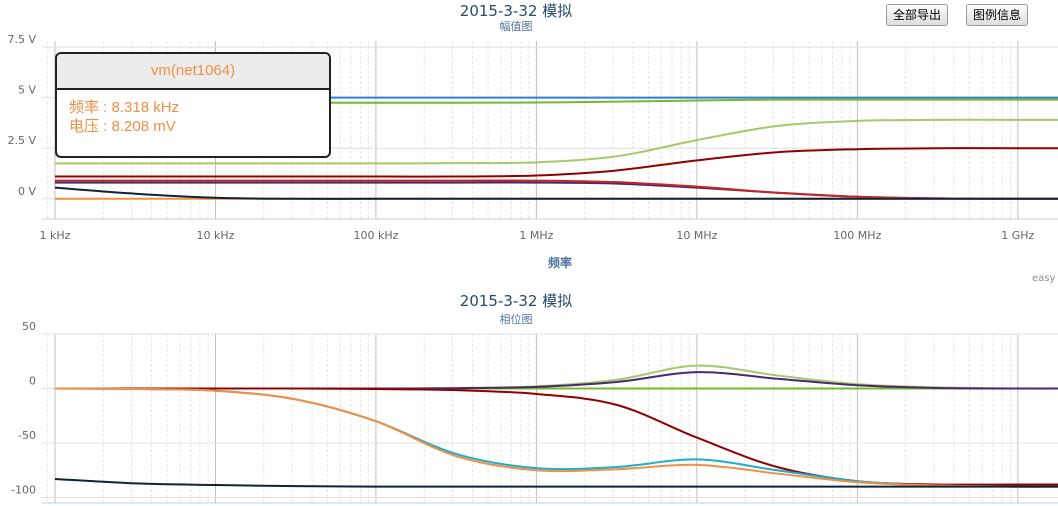 This screenshot has width=1058, height=506. What do you see at coordinates (122, 126) in the screenshot?
I see `tooltip-line: 电压 : 8.208 mV` at bounding box center [122, 126].